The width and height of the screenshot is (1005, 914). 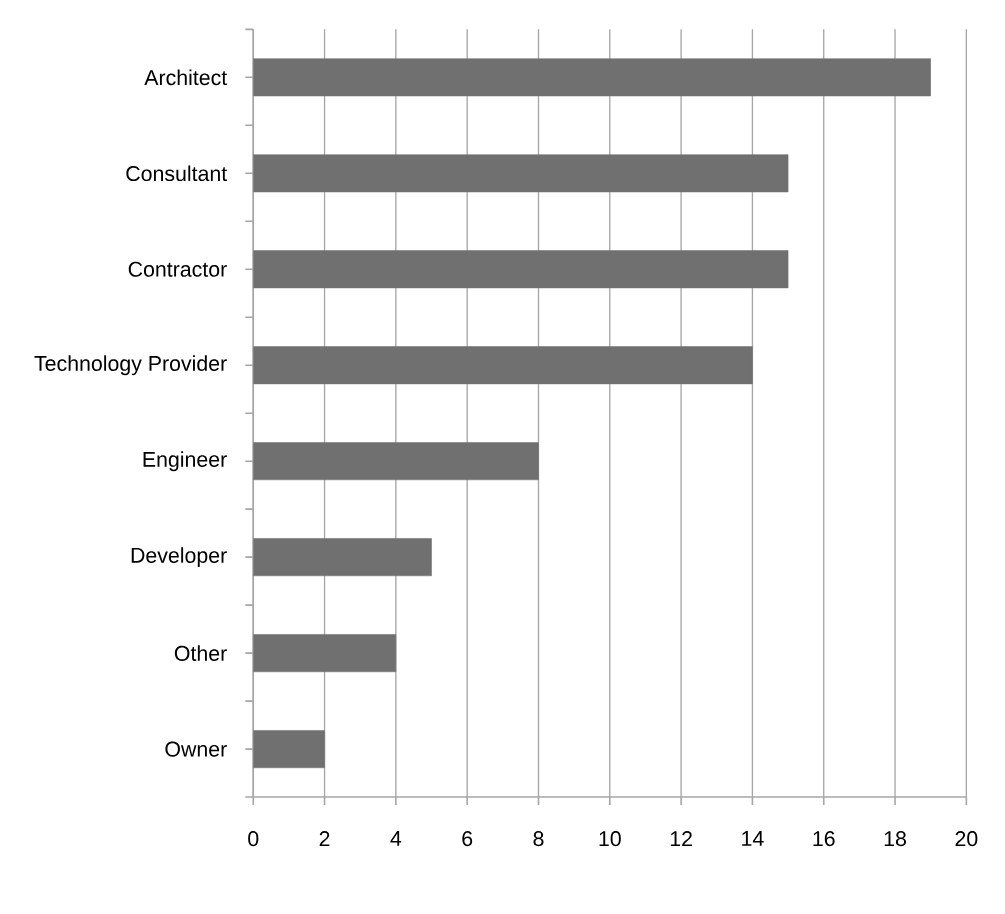 What do you see at coordinates (681, 838) in the screenshot?
I see `x-tick-label: 12` at bounding box center [681, 838].